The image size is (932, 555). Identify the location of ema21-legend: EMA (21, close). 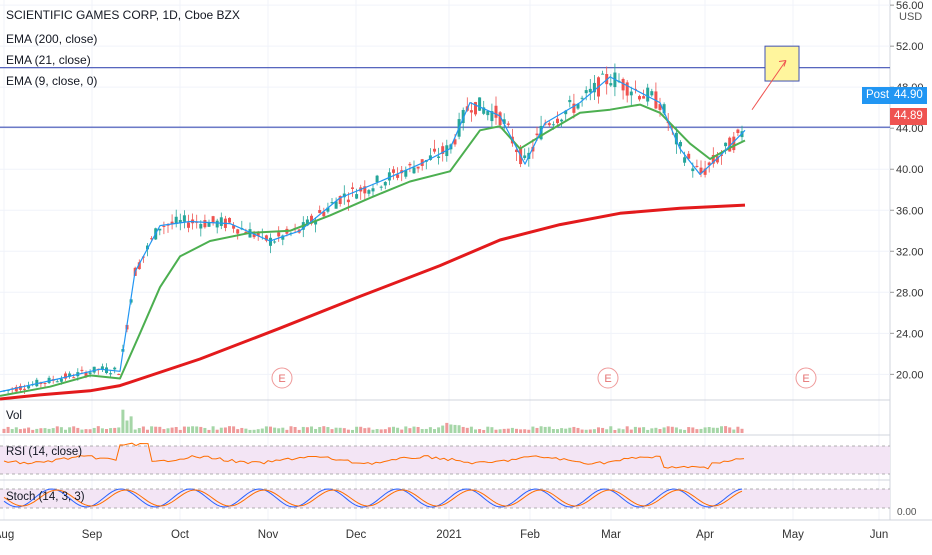
(48, 60).